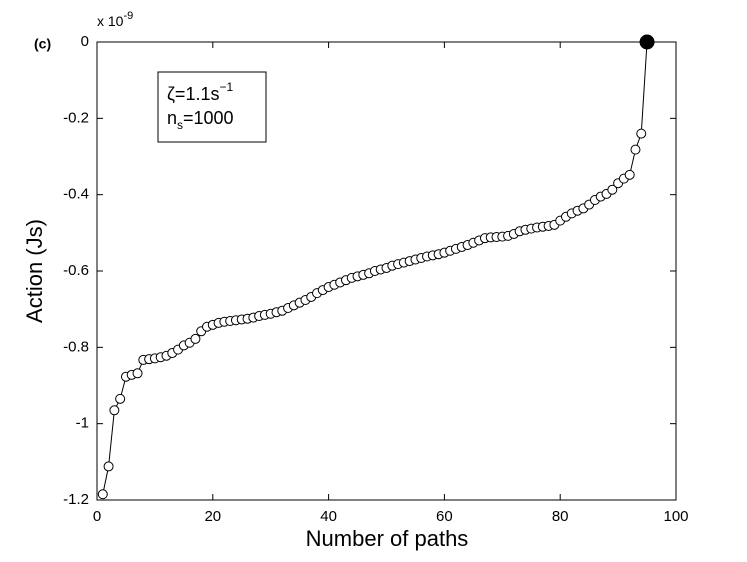  I want to click on y-axis-label: Action (Js), so click(34, 271).